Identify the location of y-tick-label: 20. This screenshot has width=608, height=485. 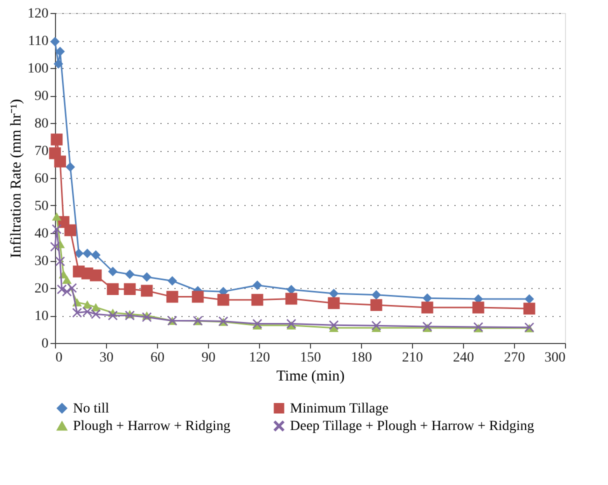
(41, 289).